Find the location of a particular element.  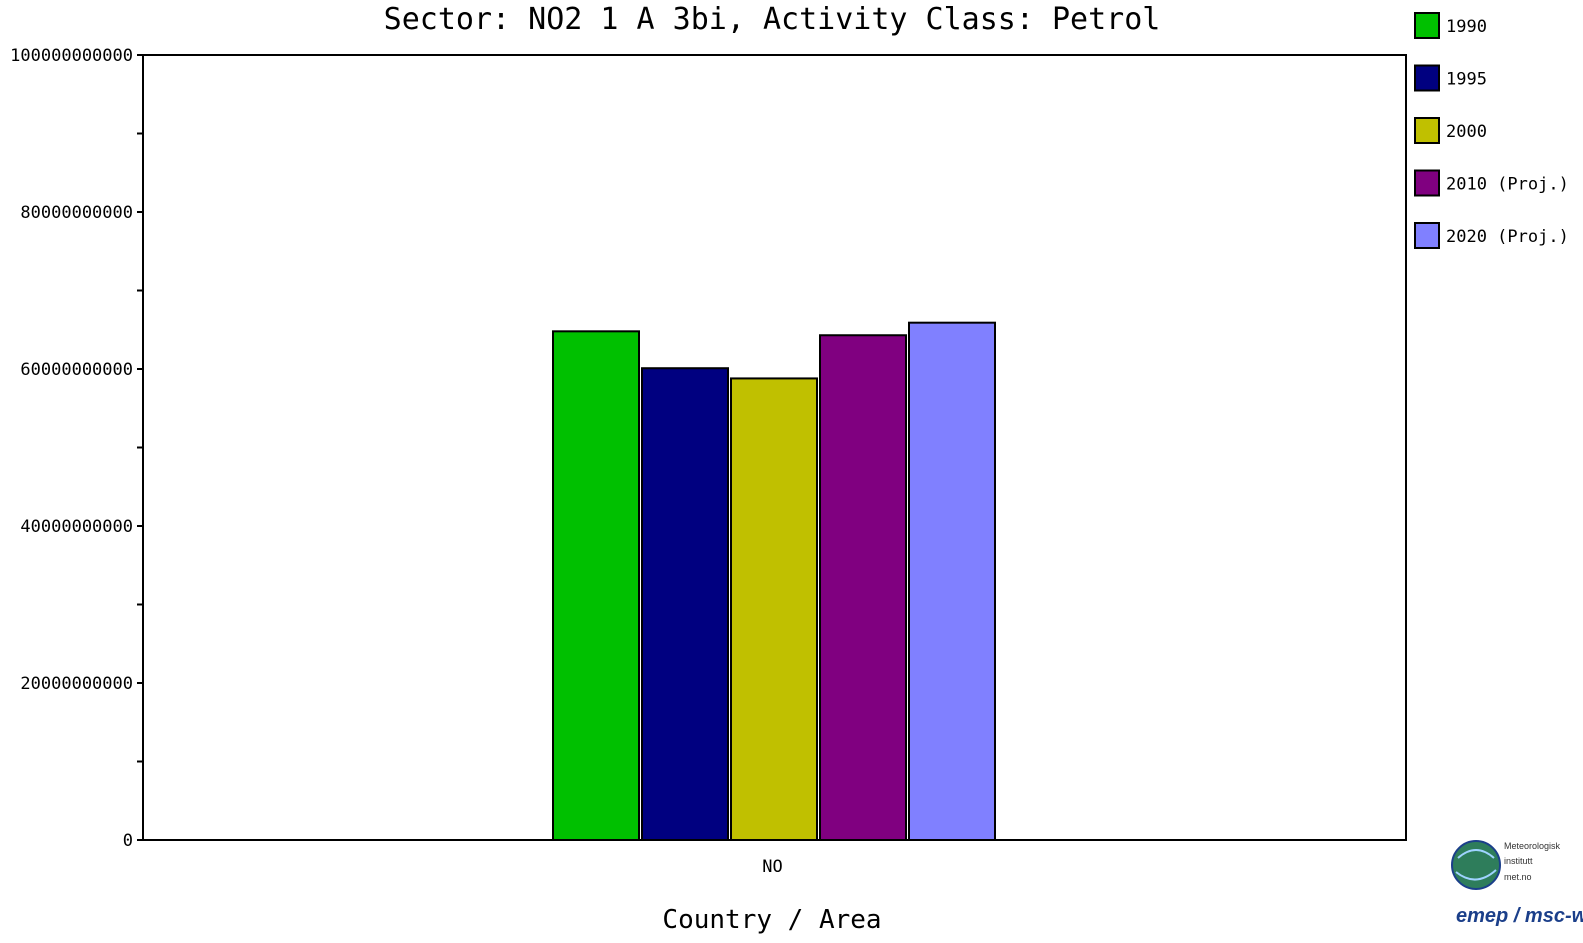

globe-swirl-icon is located at coordinates (1476, 865).